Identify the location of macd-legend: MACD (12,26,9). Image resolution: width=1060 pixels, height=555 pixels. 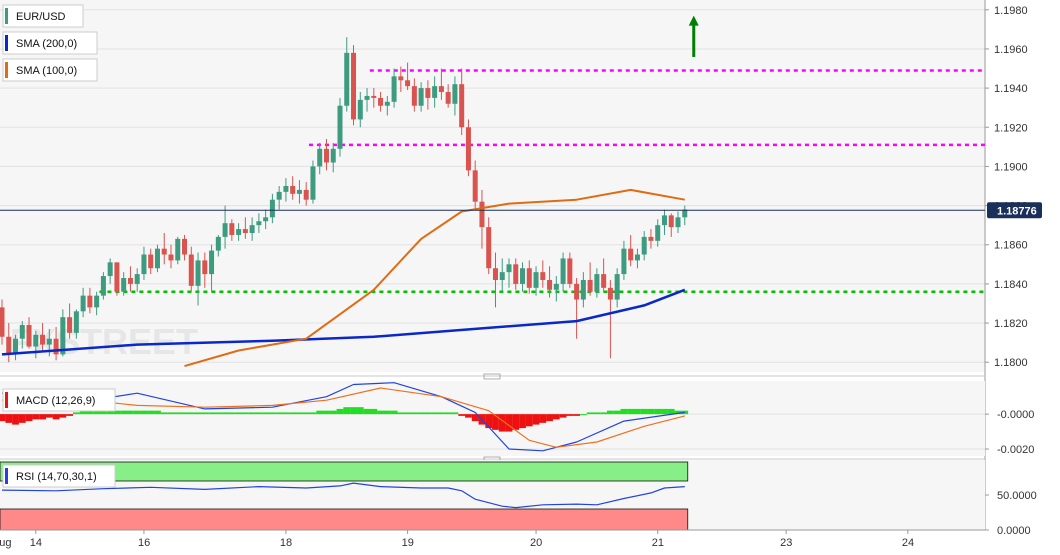
(59, 400).